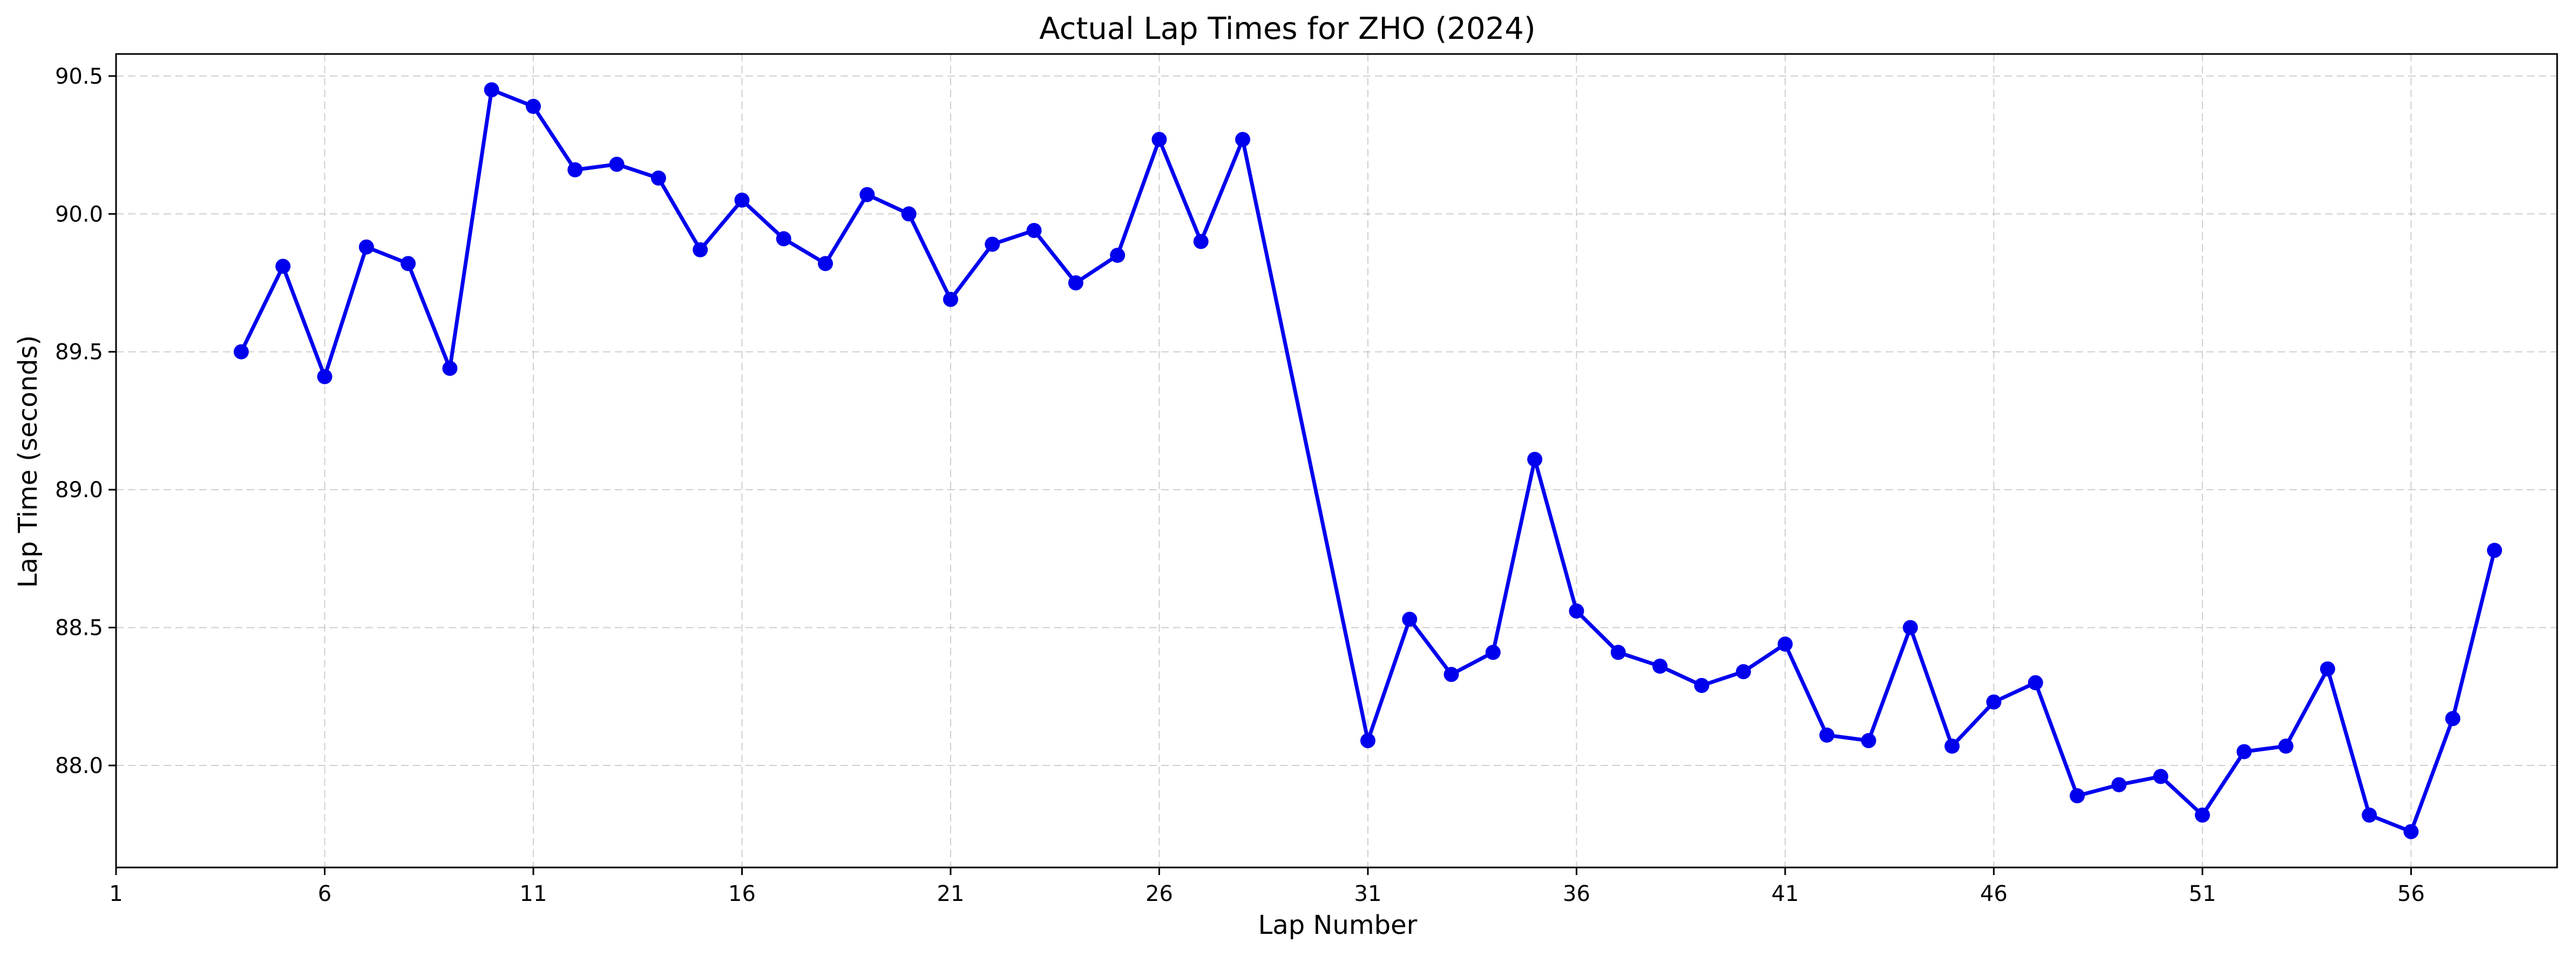 This screenshot has width=2576, height=956. I want to click on y-tick-label: 90.0, so click(79, 215).